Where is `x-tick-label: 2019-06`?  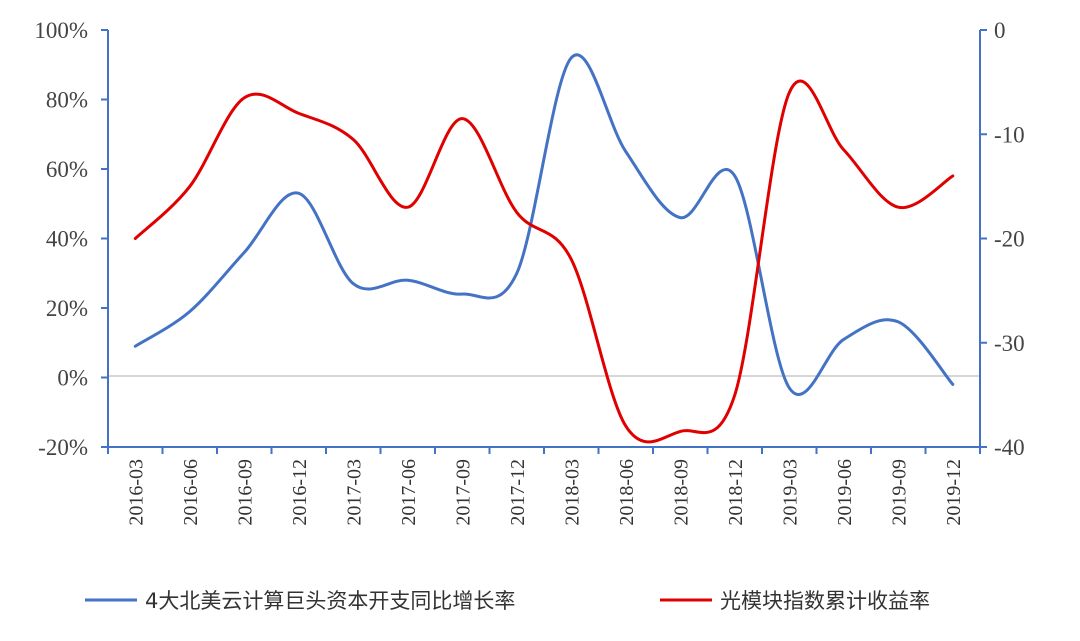 x-tick-label: 2019-06 is located at coordinates (845, 492).